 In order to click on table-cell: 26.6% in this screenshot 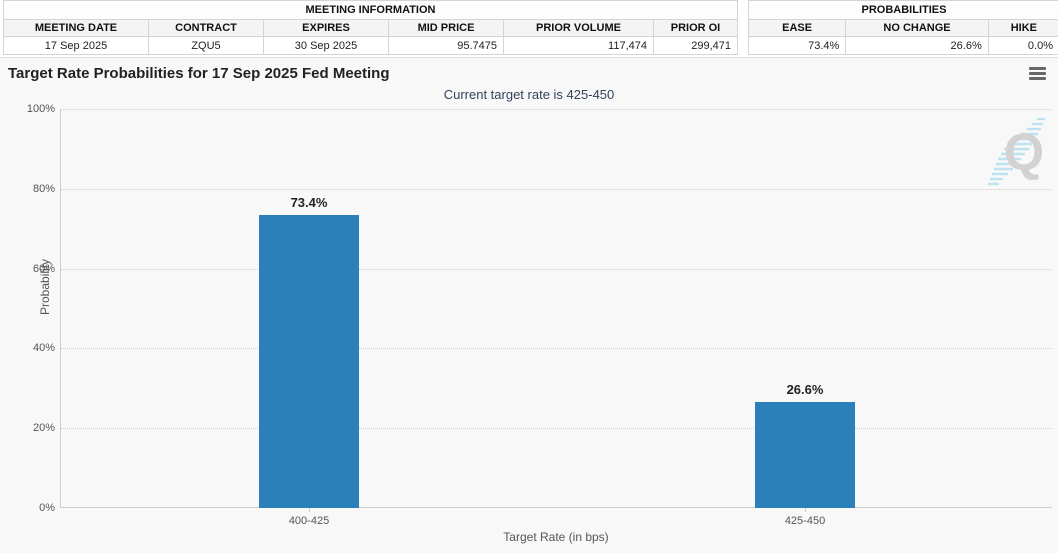, I will do `click(917, 45)`.